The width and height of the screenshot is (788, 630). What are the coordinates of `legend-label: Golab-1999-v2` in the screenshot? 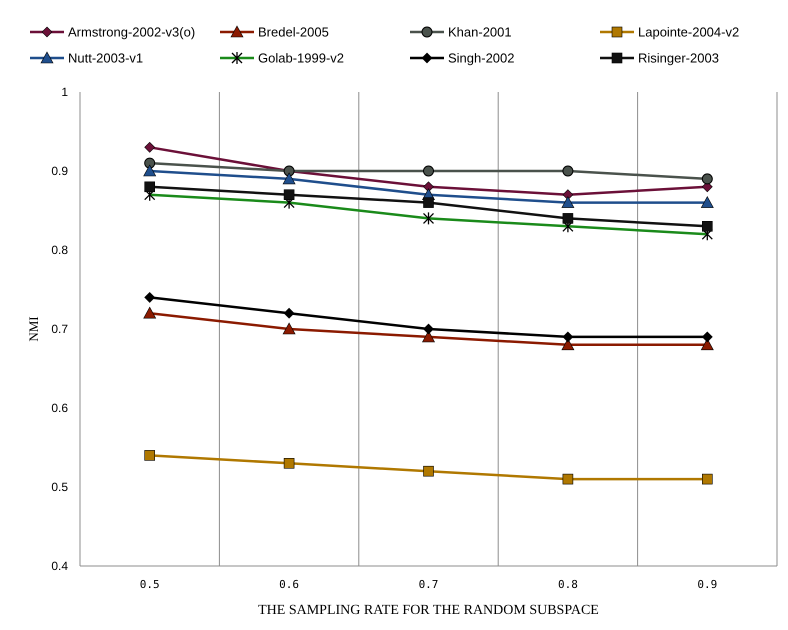 It's located at (301, 58).